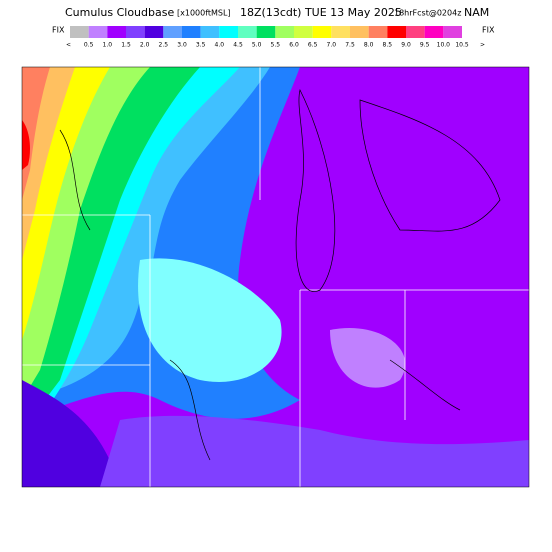  What do you see at coordinates (164, 45) in the screenshot?
I see `colorbar-label: 2.5` at bounding box center [164, 45].